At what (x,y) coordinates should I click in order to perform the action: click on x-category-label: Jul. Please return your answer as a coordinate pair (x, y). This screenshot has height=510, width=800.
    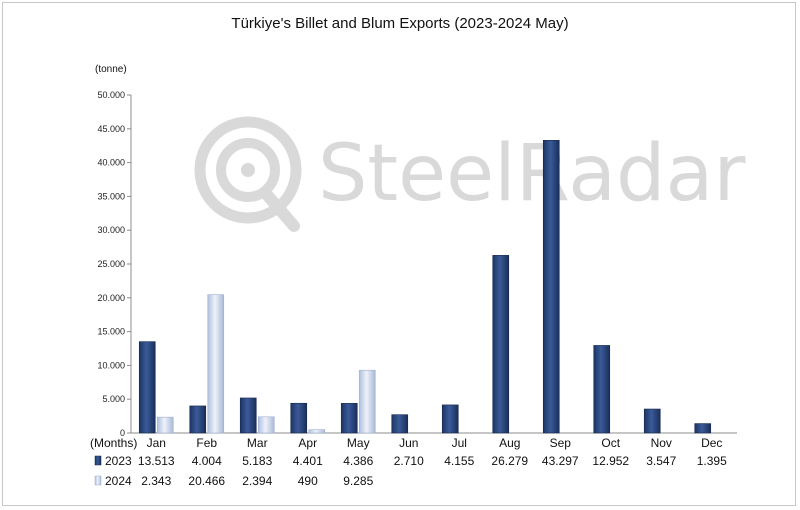
    Looking at the image, I should click on (459, 443).